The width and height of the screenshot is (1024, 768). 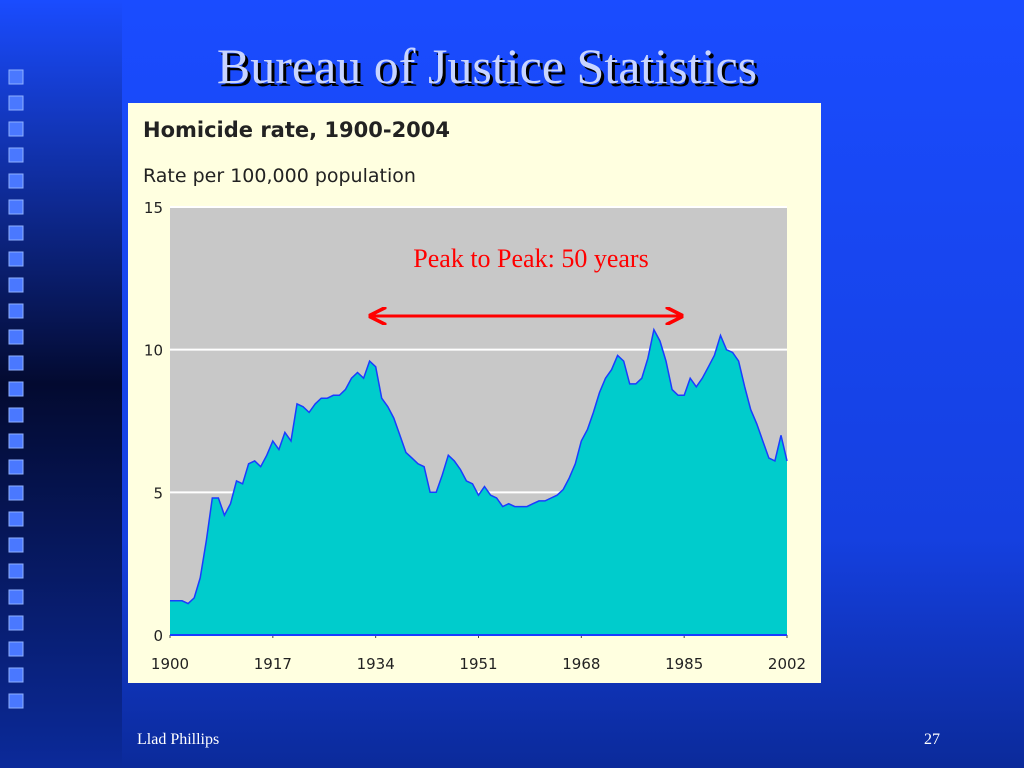 I want to click on slide-title: Bureau of Justice Statistics, so click(x=487, y=66).